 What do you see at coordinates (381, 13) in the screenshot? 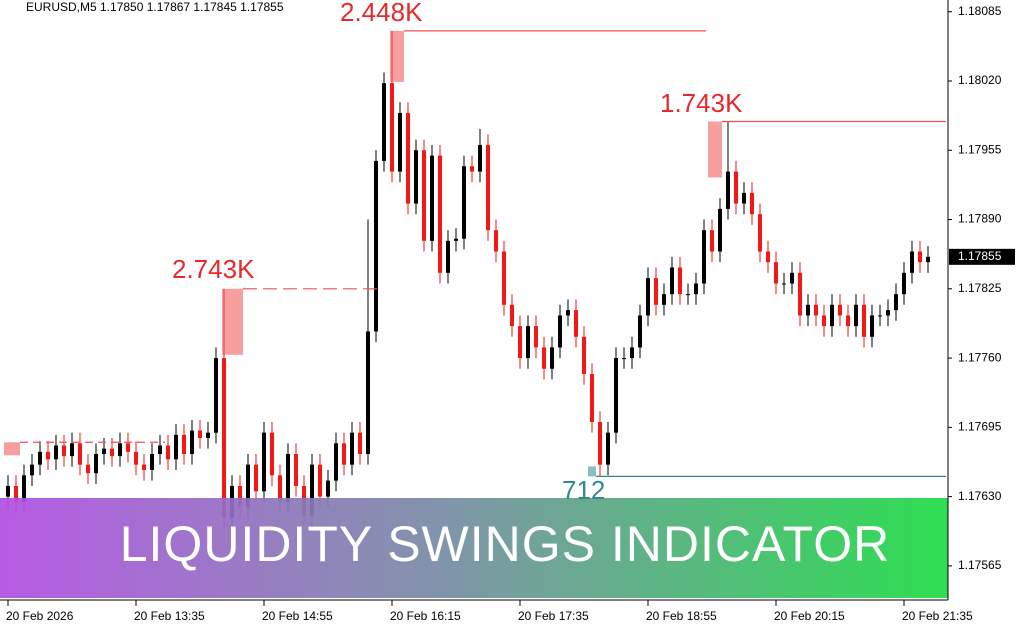
I see `liquidity-label: 2.448K` at bounding box center [381, 13].